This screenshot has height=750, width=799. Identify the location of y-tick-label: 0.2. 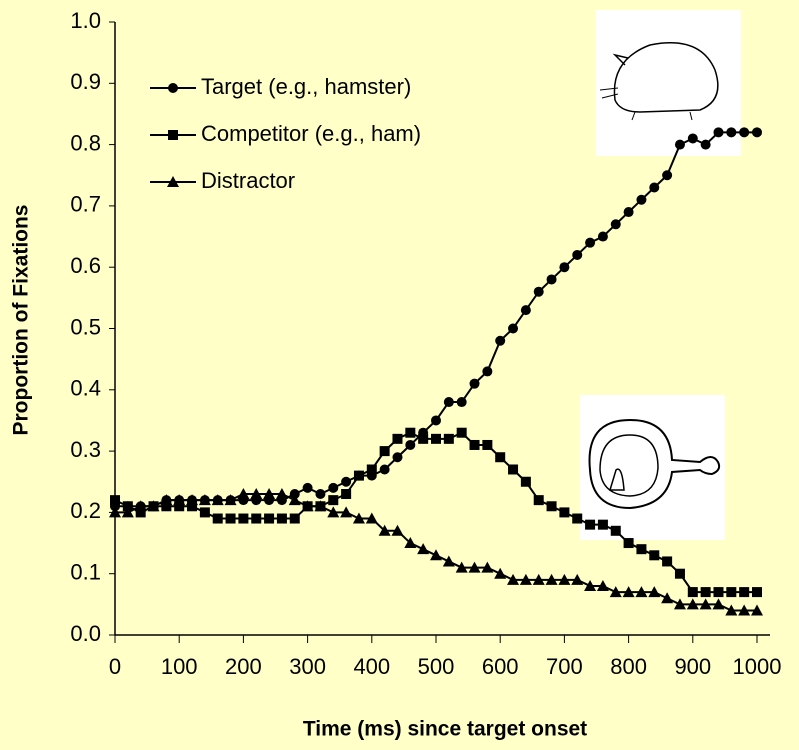
(85, 510).